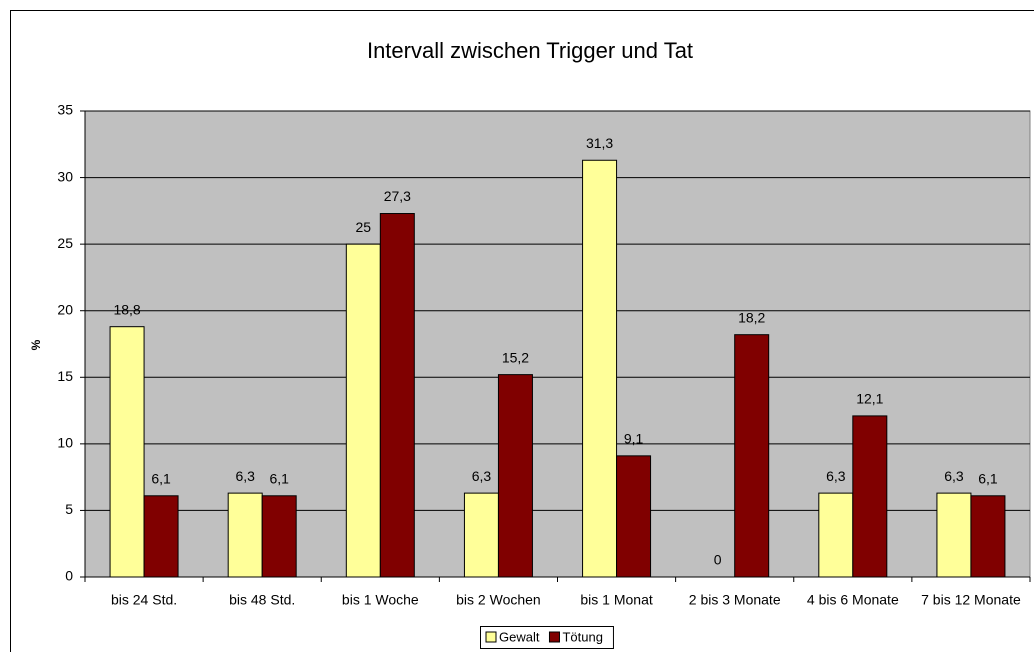  I want to click on x-tick-label: bis 1 Monat, so click(616, 600).